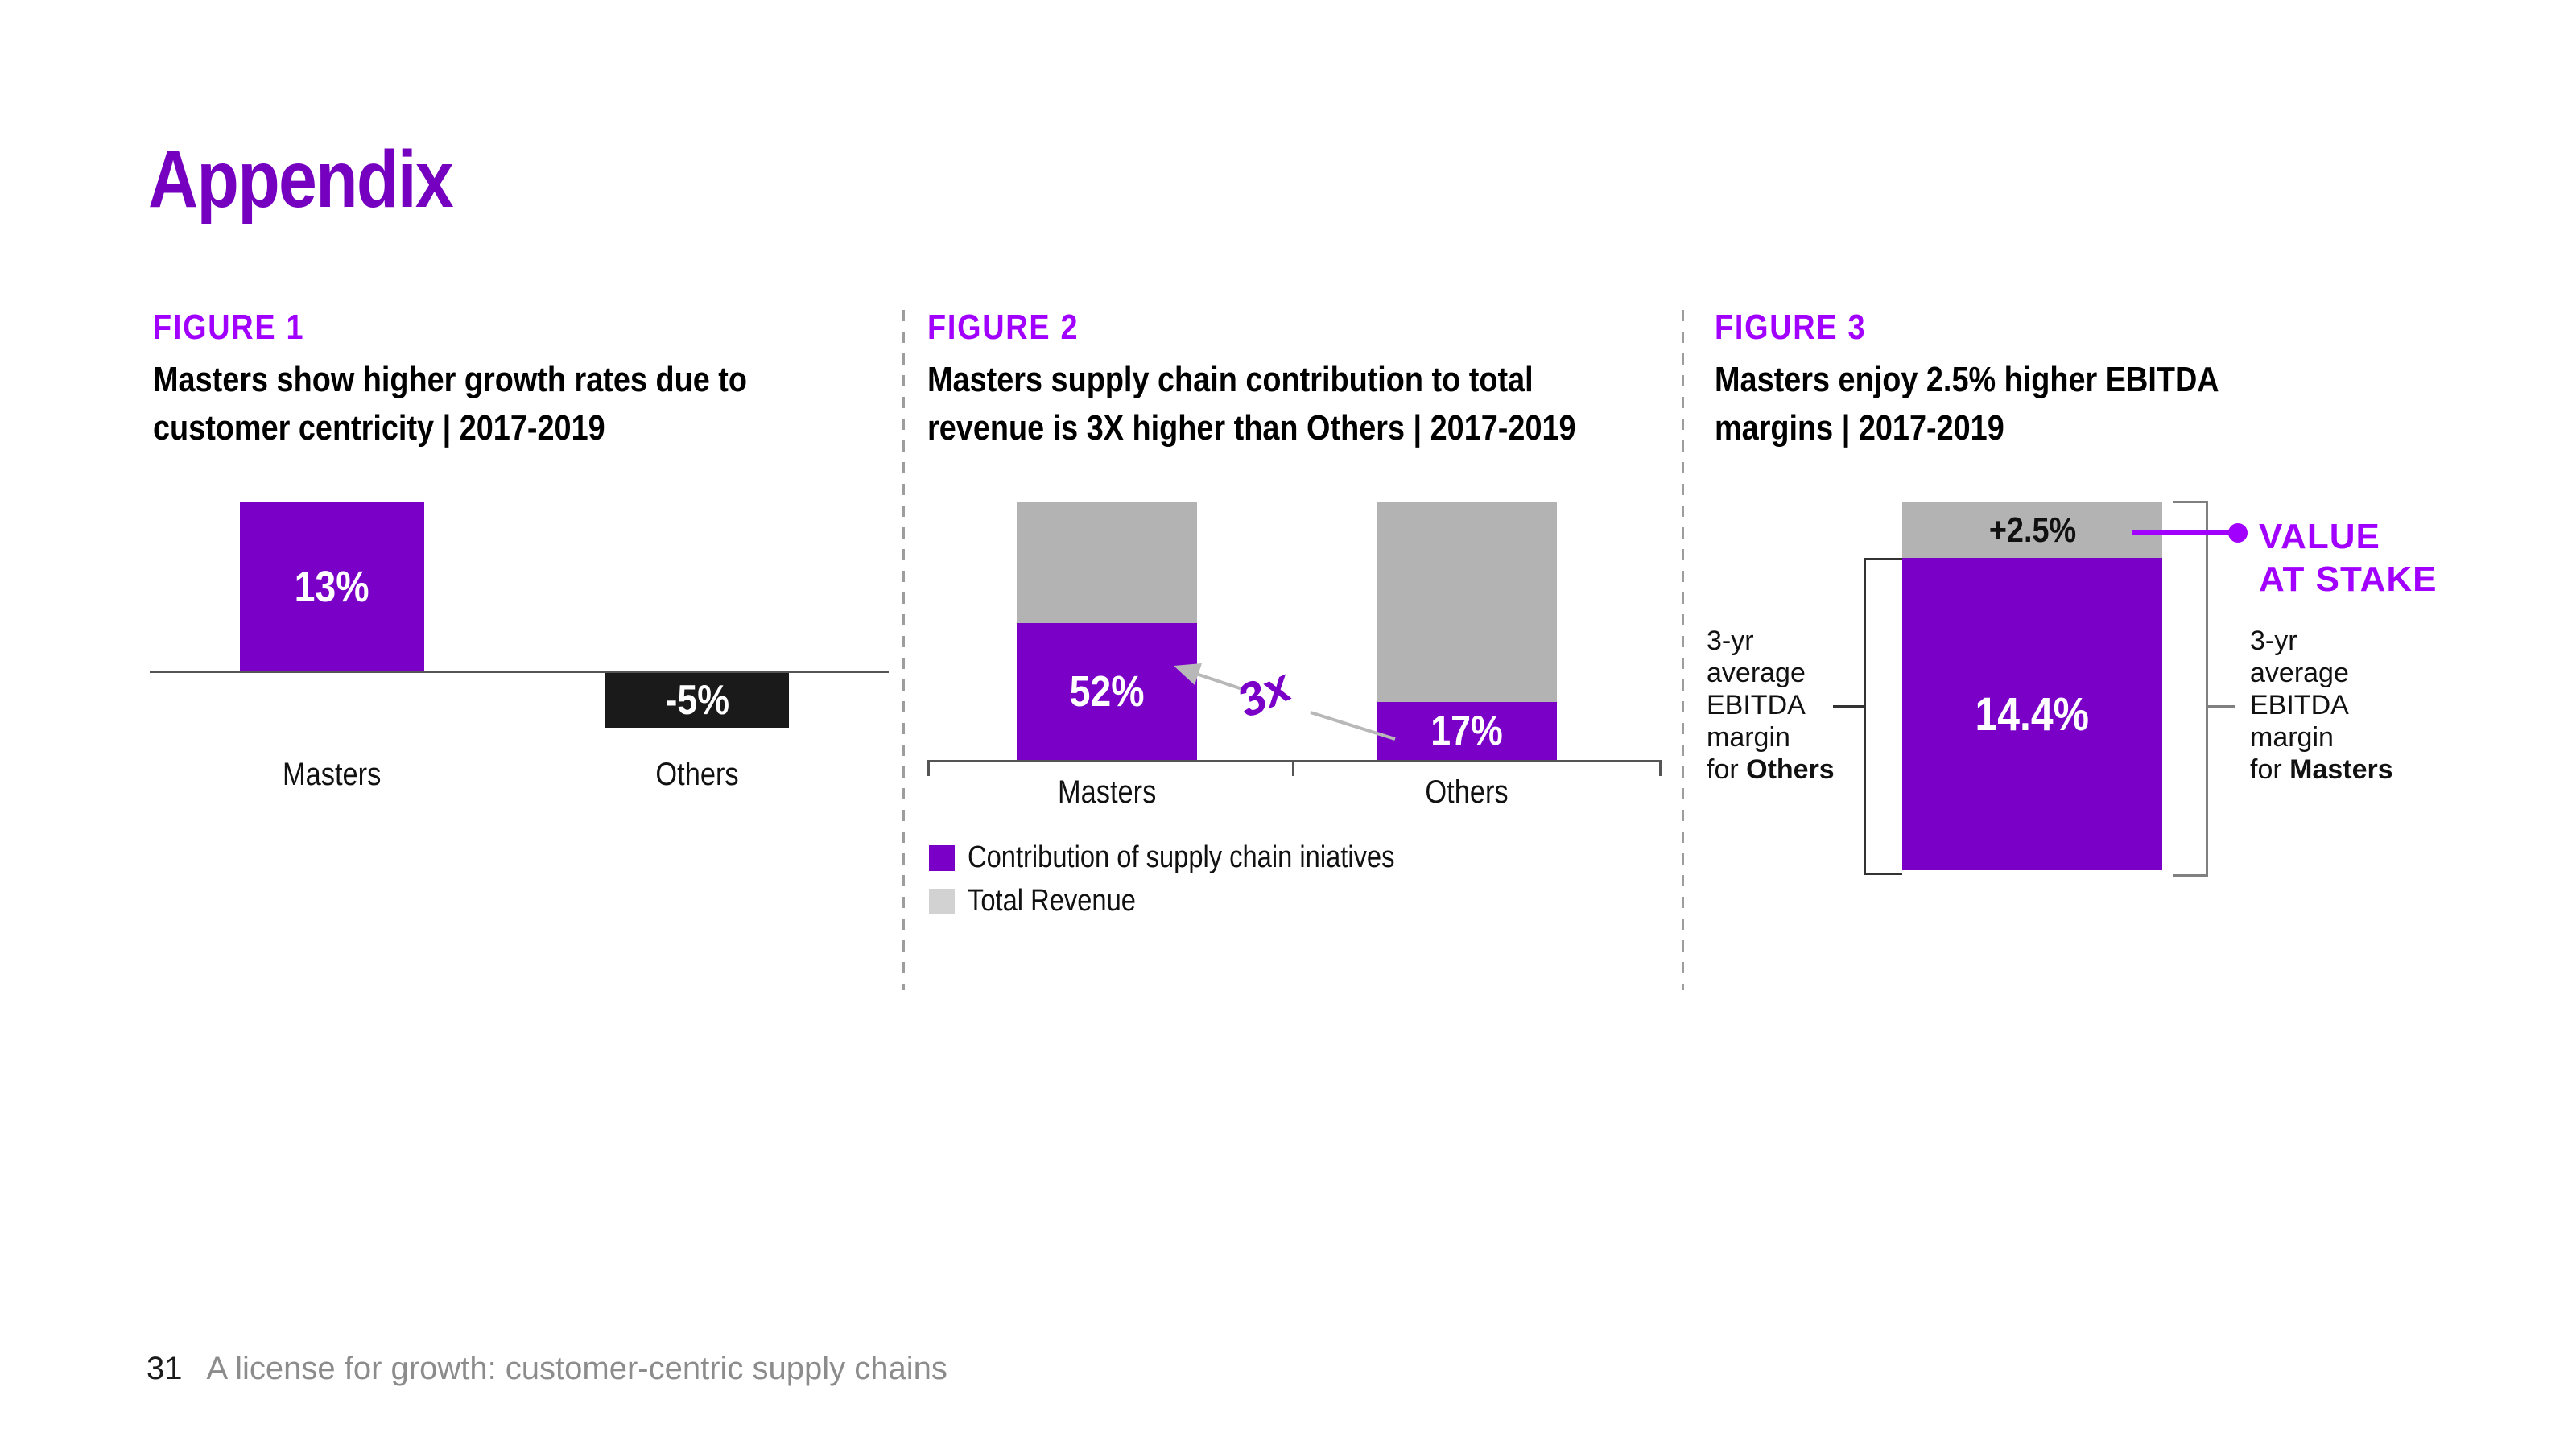 The image size is (2576, 1449). I want to click on fig3-callout-connector-line, so click(2181, 532).